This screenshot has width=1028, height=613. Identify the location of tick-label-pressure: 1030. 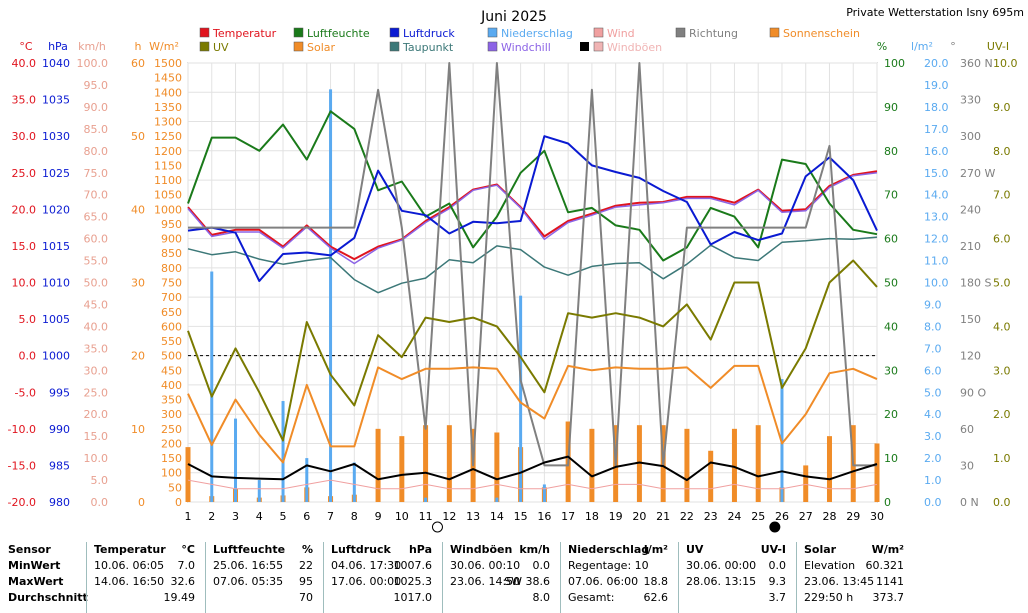
(56, 136).